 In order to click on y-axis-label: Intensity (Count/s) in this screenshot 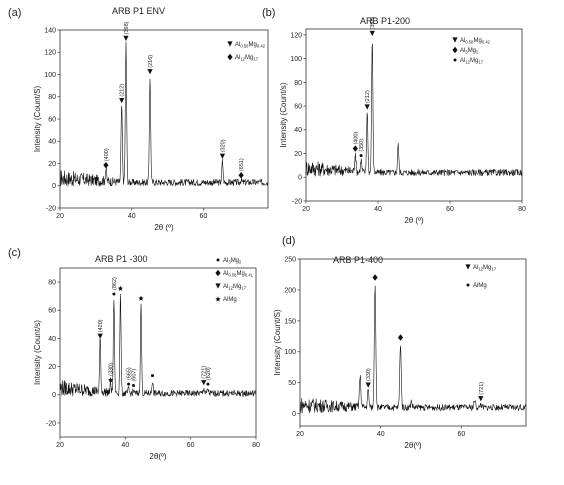, I will do `click(37, 352)`.